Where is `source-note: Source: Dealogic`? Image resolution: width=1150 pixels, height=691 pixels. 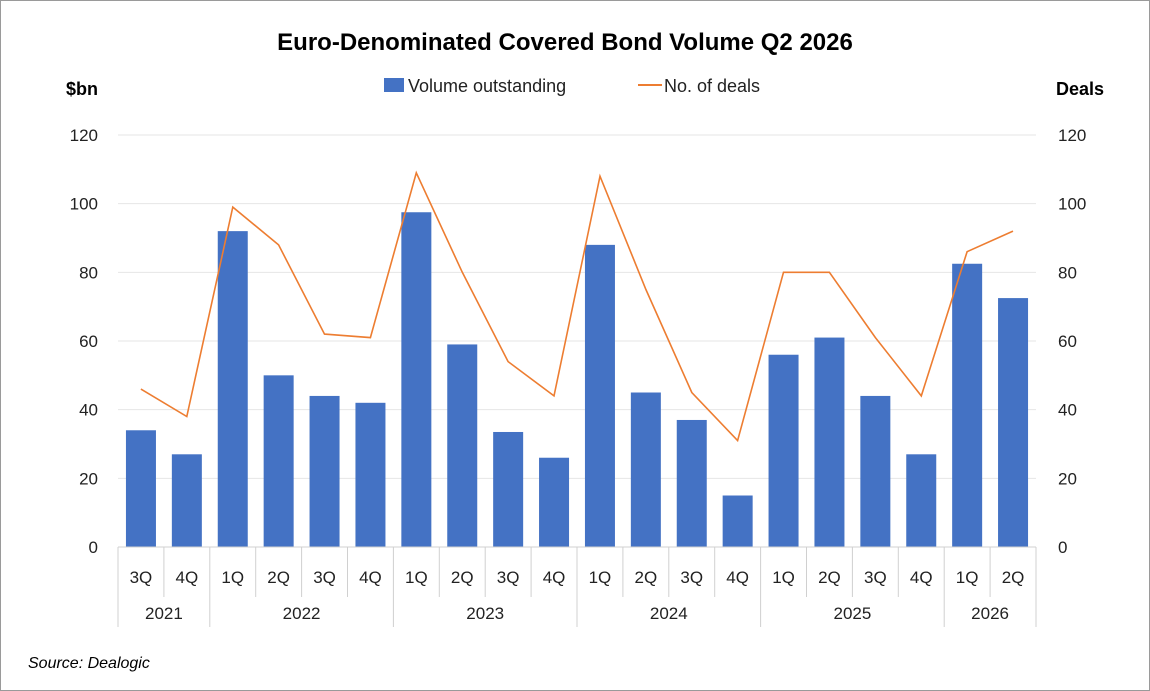 source-note: Source: Dealogic is located at coordinates (89, 663).